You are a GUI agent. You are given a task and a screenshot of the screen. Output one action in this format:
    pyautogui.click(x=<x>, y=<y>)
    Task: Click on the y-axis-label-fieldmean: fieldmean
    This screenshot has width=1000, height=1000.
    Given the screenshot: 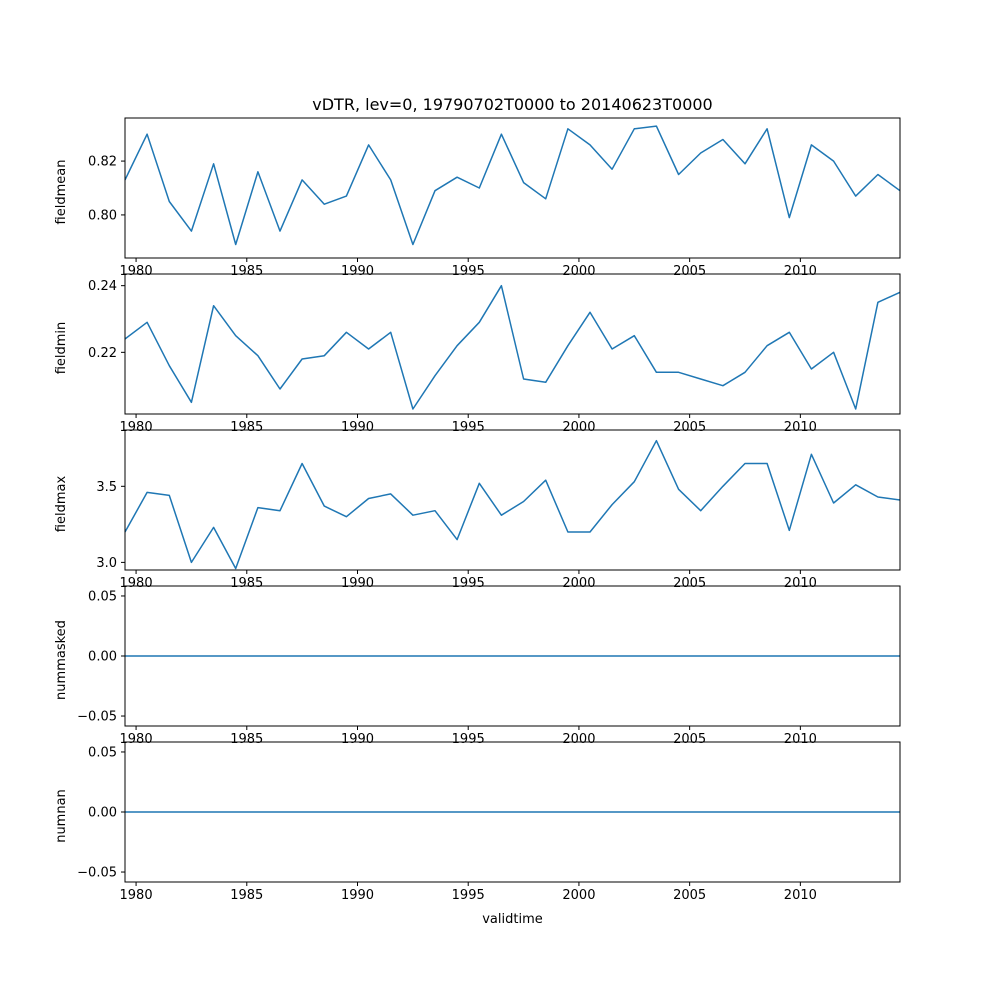 What is the action you would take?
    pyautogui.click(x=61, y=192)
    